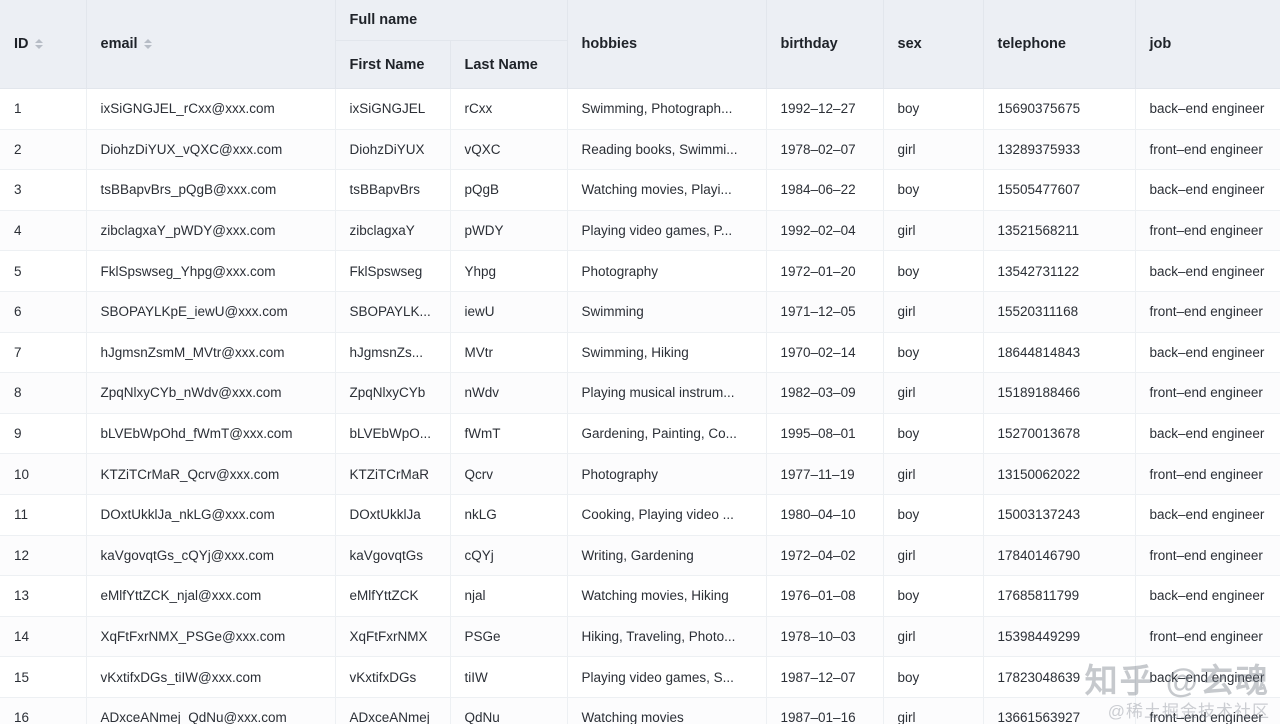  What do you see at coordinates (1031, 44) in the screenshot?
I see `column-header-telephone-label: telephone` at bounding box center [1031, 44].